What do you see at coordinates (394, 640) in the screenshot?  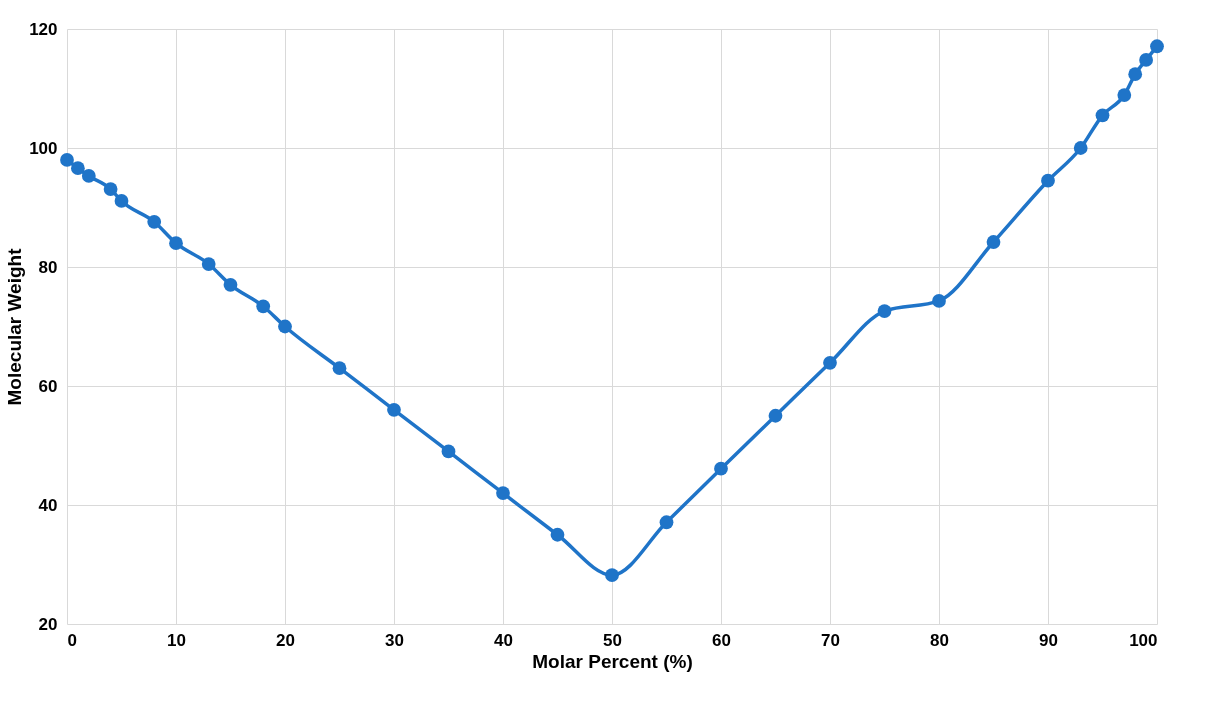 I see `x-tick-label: 30` at bounding box center [394, 640].